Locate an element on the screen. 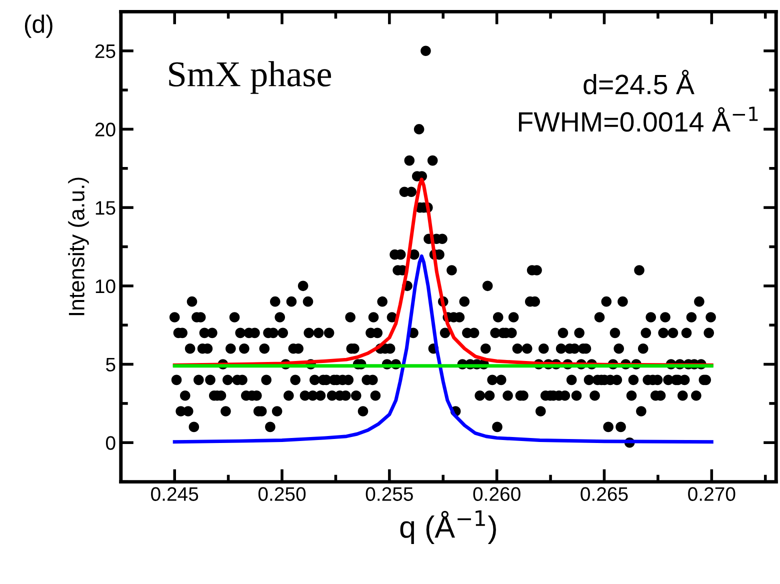 Image resolution: width=780 pixels, height=584 pixels. annotation: d=24.5 Å is located at coordinates (639, 82).